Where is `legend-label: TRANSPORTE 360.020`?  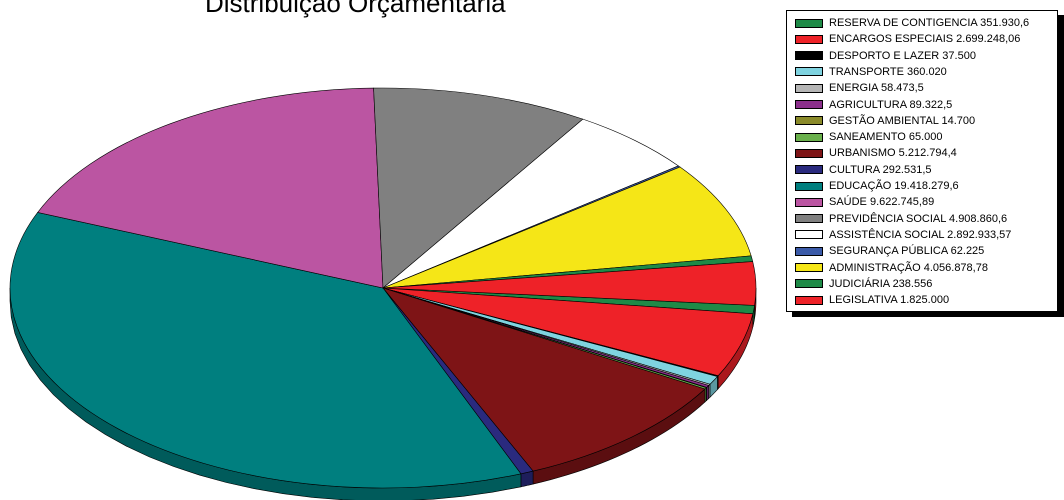
legend-label: TRANSPORTE 360.020 is located at coordinates (888, 71).